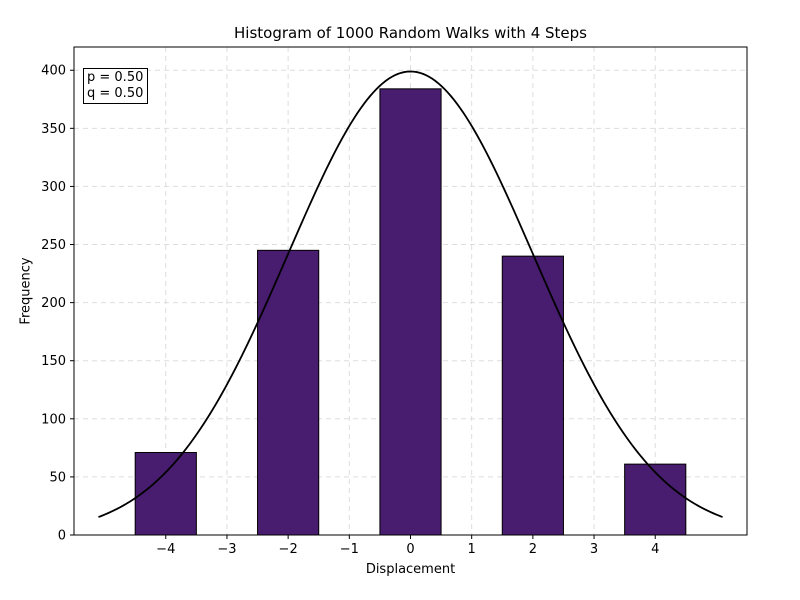 This screenshot has width=800, height=600. What do you see at coordinates (594, 549) in the screenshot?
I see `x-tick-label: 3` at bounding box center [594, 549].